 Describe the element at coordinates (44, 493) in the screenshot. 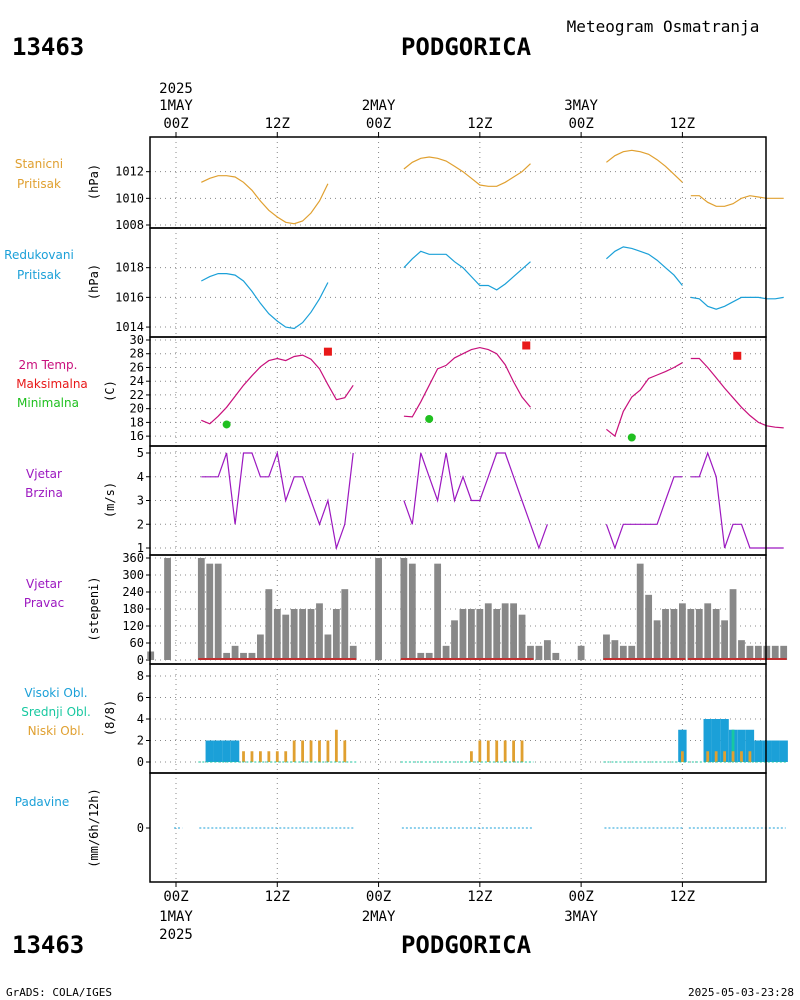

I see `label-wind-speed-line2: Brzina` at that location.